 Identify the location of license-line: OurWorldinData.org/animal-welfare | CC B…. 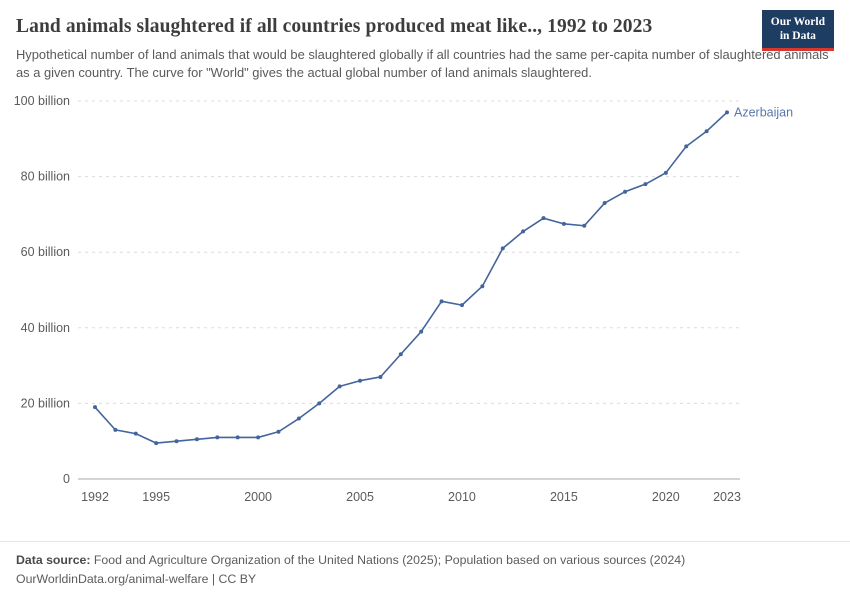
(136, 578).